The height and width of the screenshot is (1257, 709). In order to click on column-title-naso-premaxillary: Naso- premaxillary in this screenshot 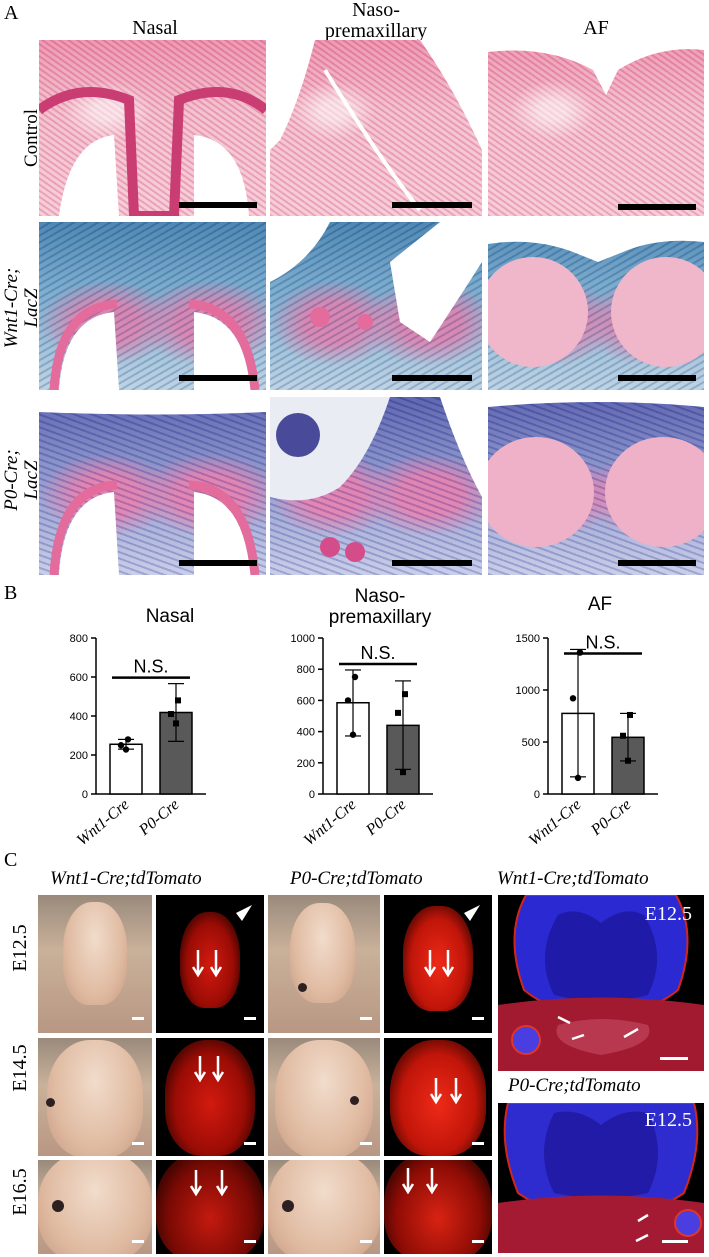, I will do `click(376, 21)`.